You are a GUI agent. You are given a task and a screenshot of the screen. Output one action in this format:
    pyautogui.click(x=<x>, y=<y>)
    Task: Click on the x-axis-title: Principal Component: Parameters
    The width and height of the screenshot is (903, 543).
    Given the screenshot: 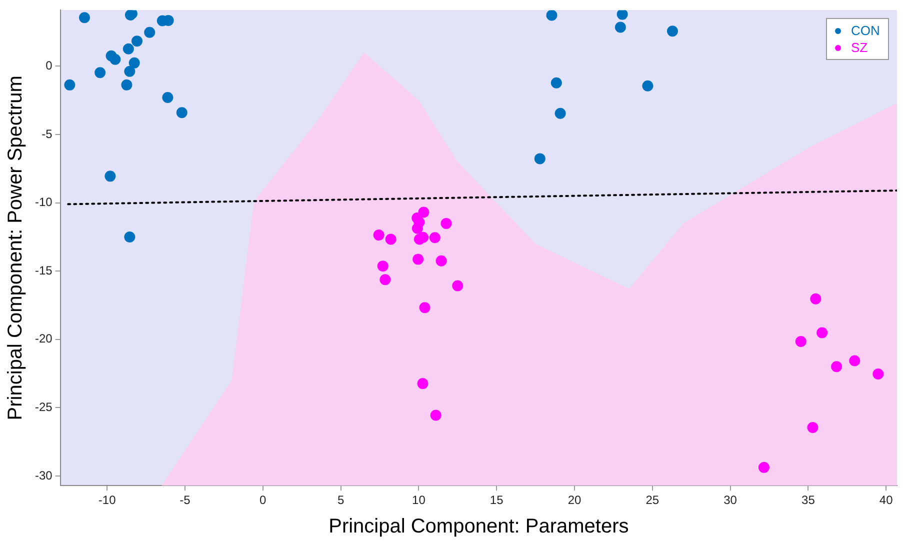 What is the action you would take?
    pyautogui.click(x=478, y=527)
    